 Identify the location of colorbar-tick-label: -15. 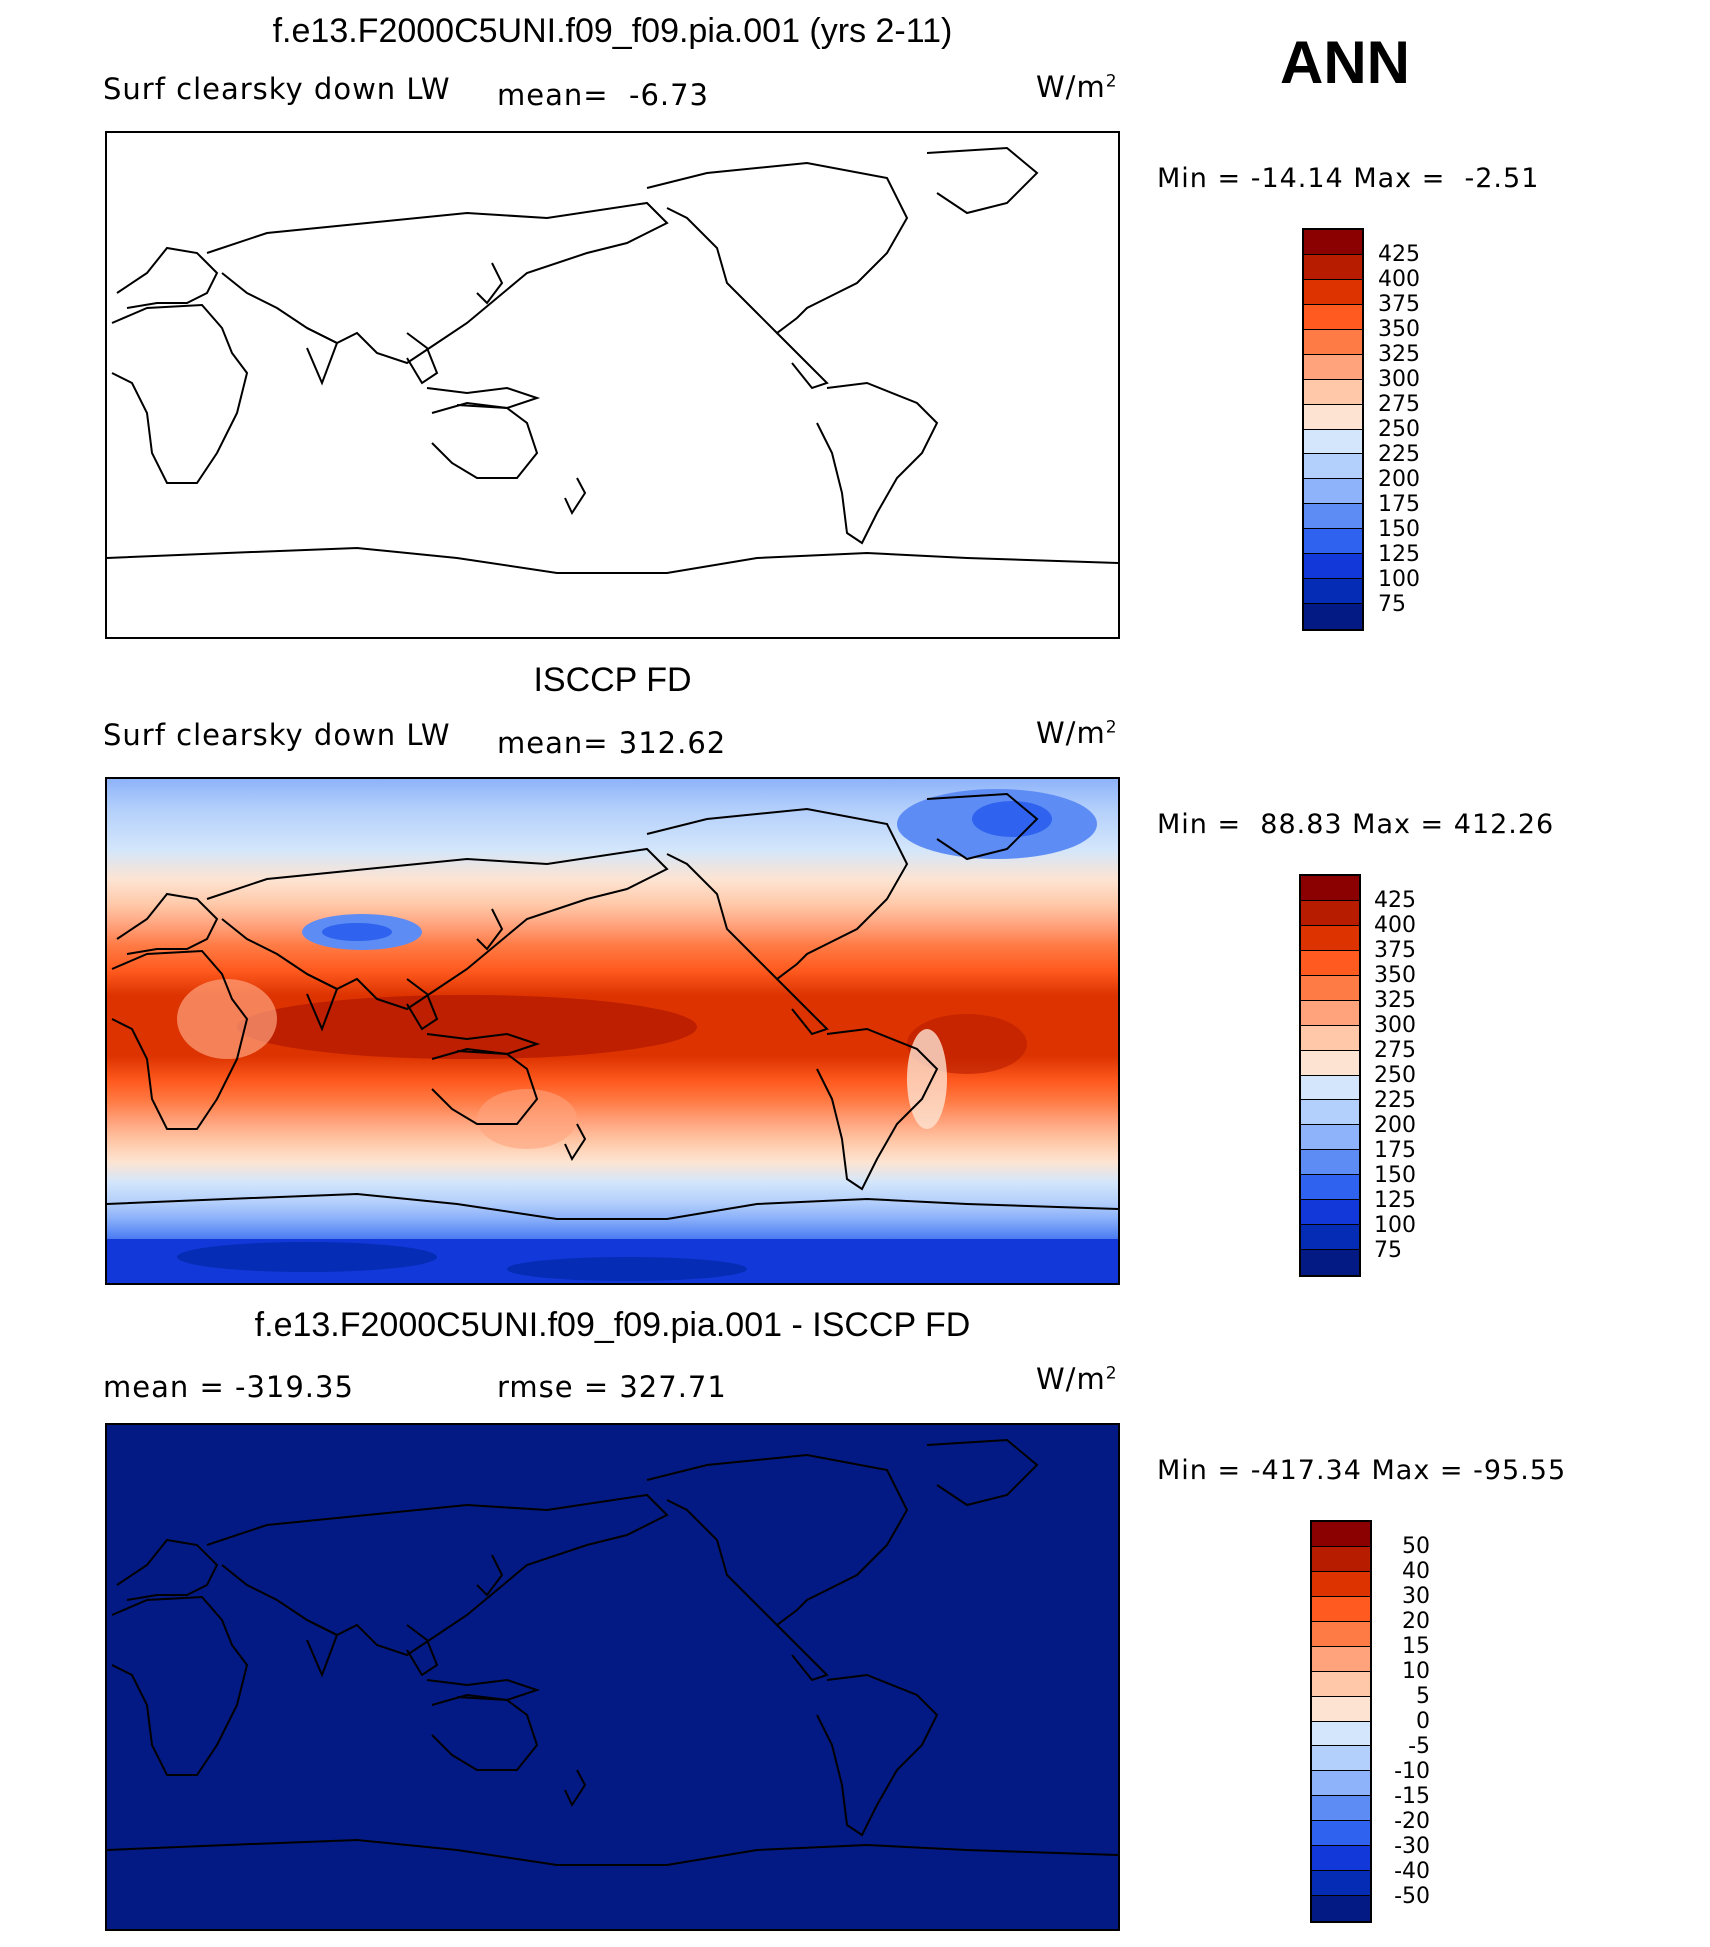
(1412, 1796).